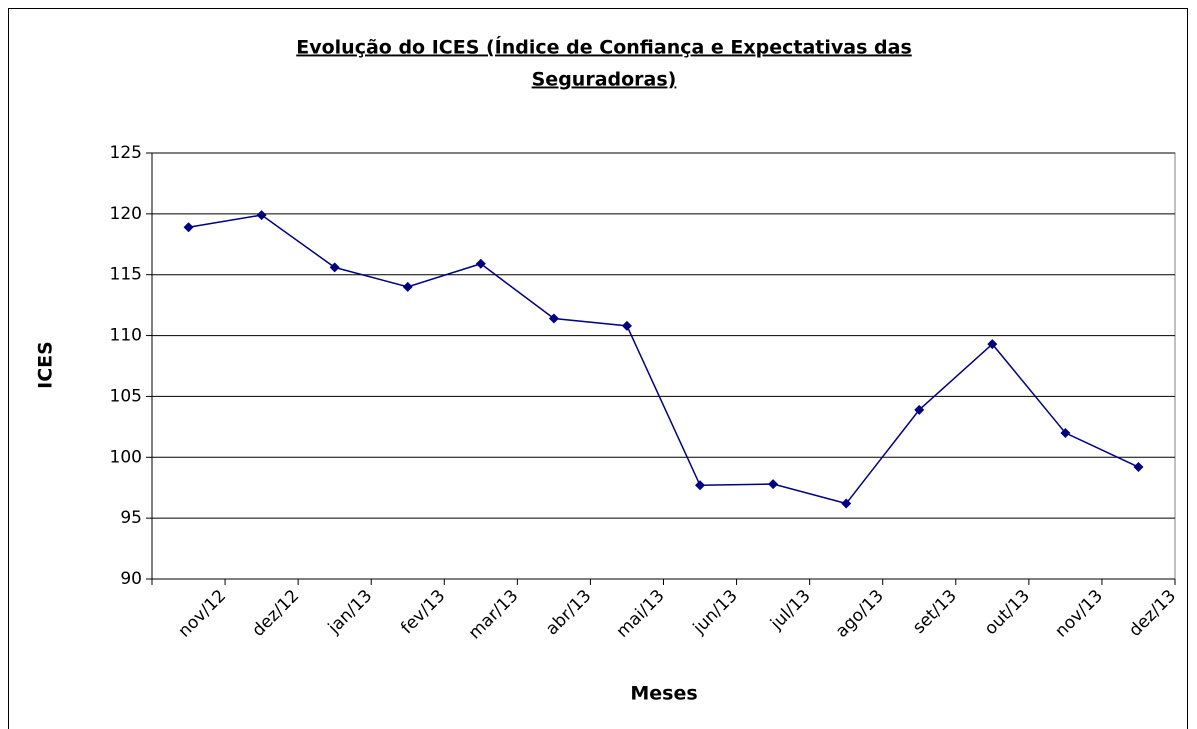 The width and height of the screenshot is (1197, 729). What do you see at coordinates (126, 214) in the screenshot?
I see `y-tick-label: 120` at bounding box center [126, 214].